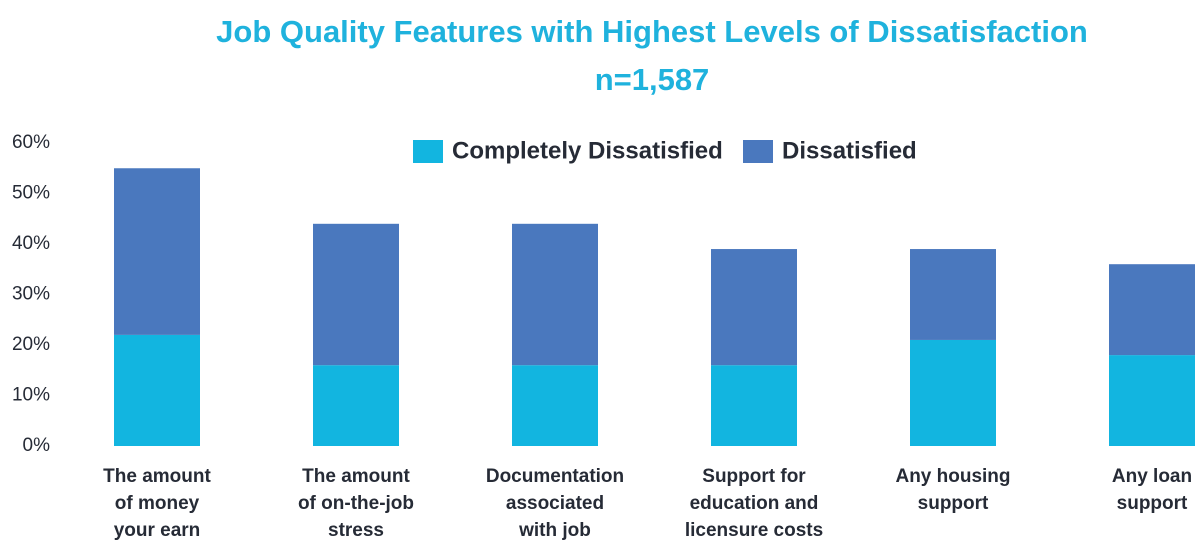  I want to click on legend-label: Dissatisfied, so click(849, 150).